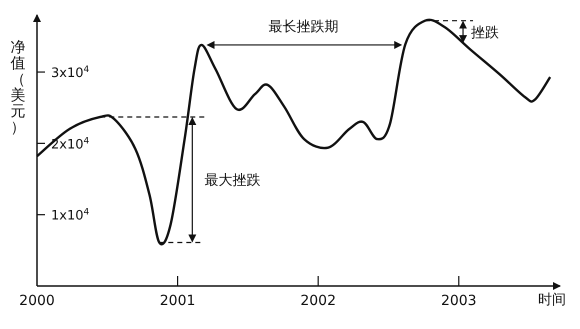 The image size is (580, 329). Describe the element at coordinates (303, 26) in the screenshot. I see `annotation: 最长挫跌期` at that location.